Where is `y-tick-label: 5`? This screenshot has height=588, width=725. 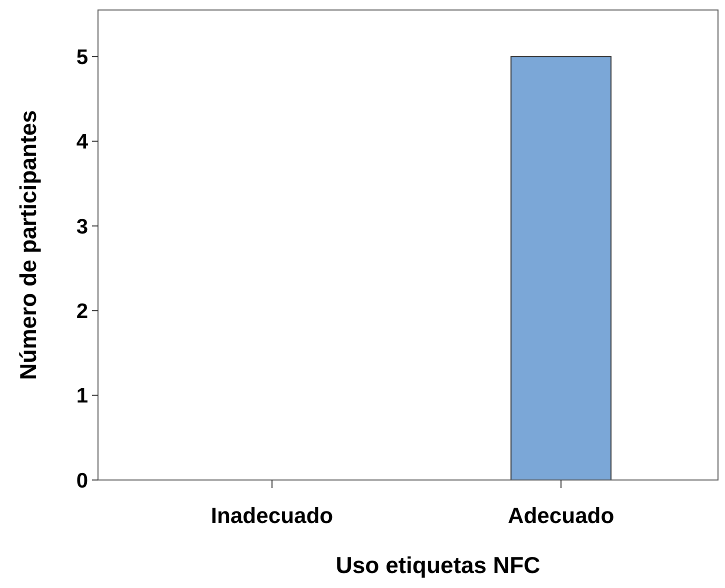
y-tick-label: 5 is located at coordinates (82, 57).